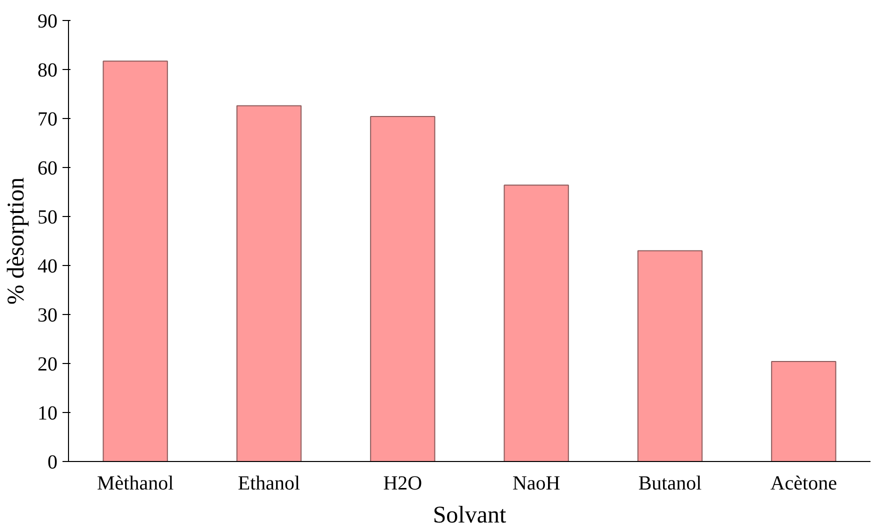 This screenshot has height=531, width=890. Describe the element at coordinates (48, 365) in the screenshot. I see `y-tick-label: 20` at that location.